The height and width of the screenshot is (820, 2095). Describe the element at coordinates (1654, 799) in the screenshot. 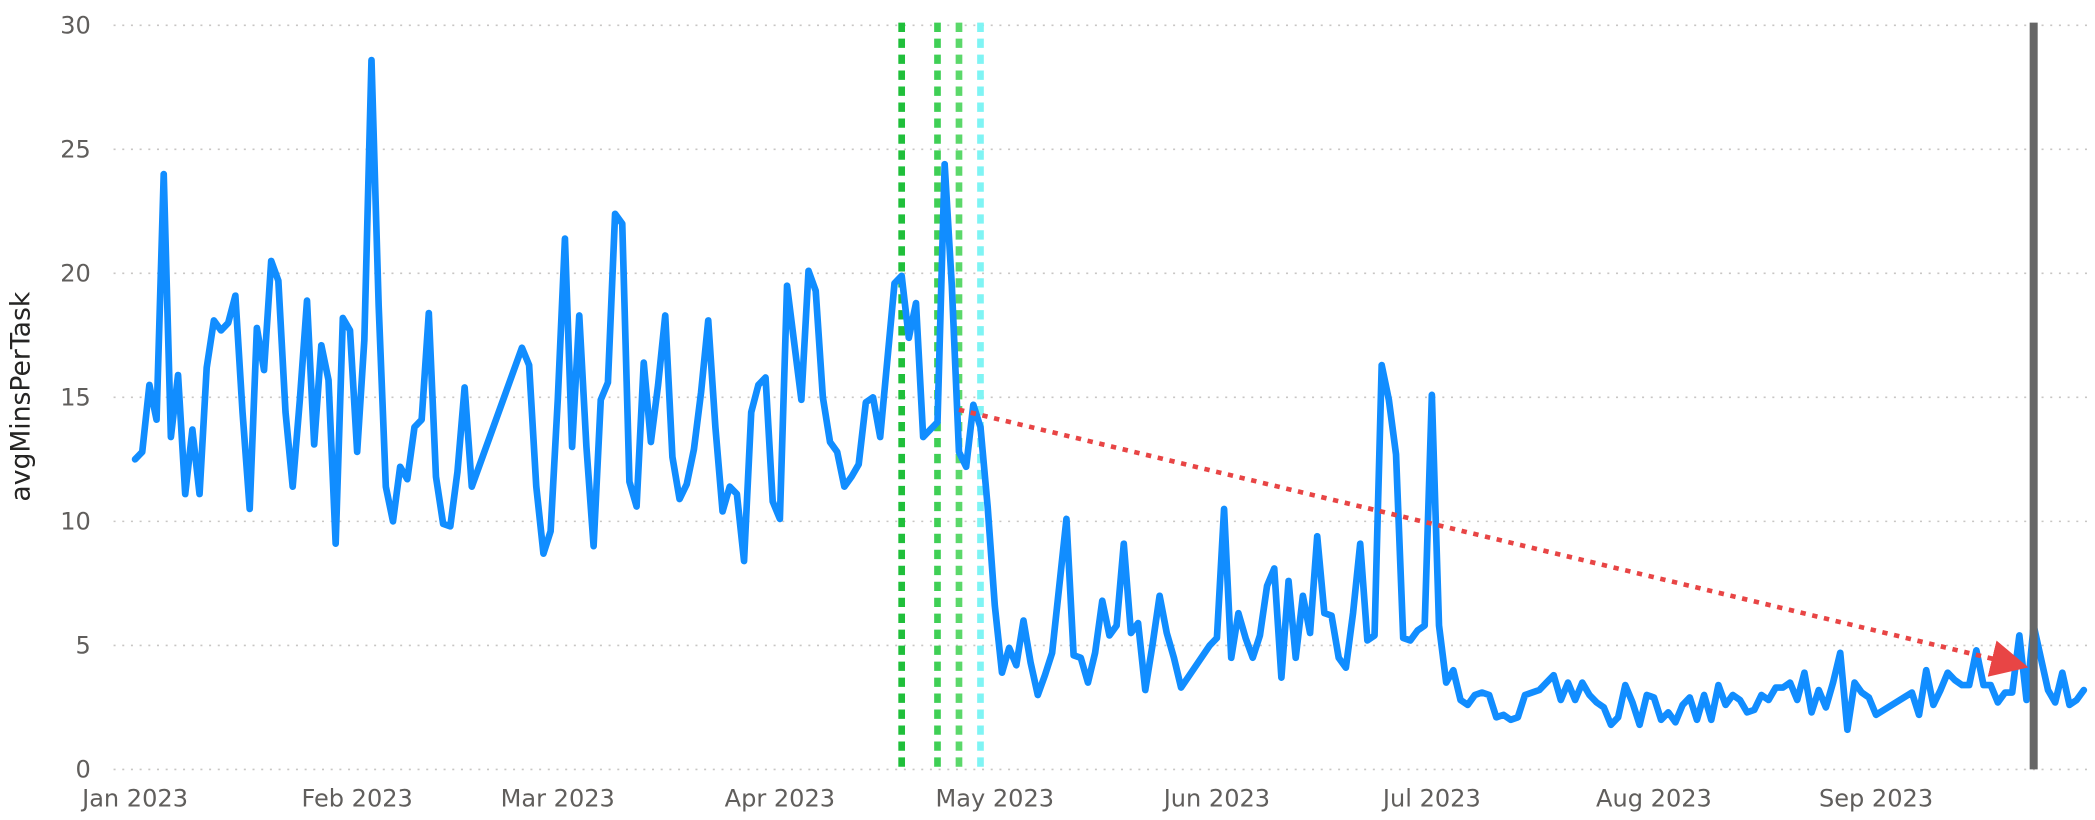

I see `x-tick-label: Aug 2023` at that location.